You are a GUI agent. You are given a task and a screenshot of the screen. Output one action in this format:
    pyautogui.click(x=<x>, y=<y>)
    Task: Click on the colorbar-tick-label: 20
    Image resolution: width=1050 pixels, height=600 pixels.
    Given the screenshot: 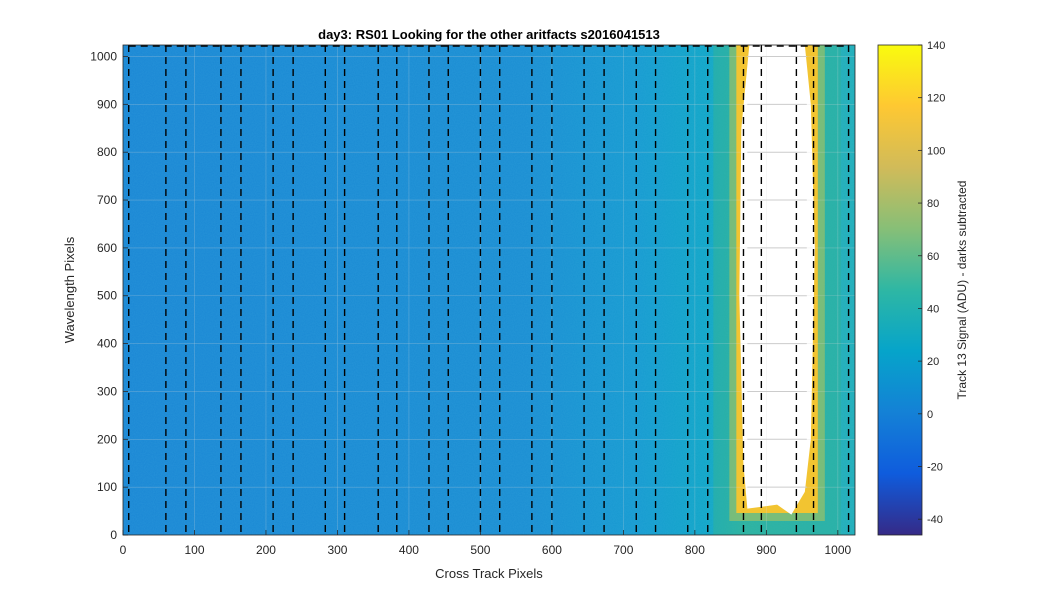 What is the action you would take?
    pyautogui.click(x=933, y=362)
    